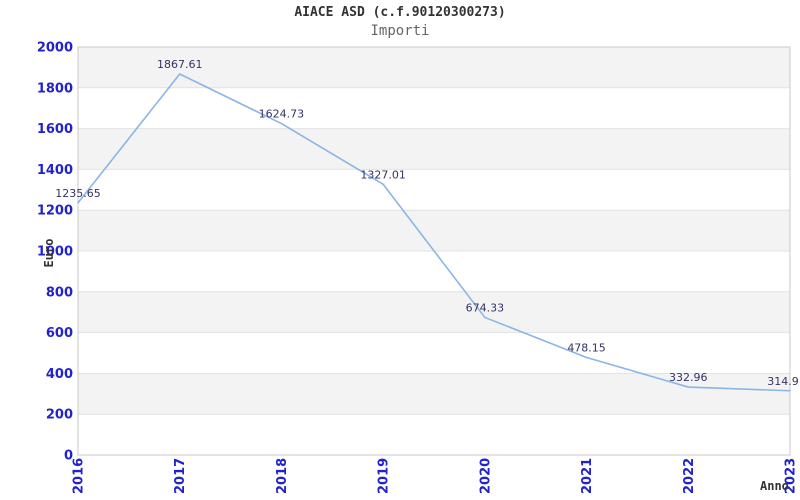 The image size is (800, 500). What do you see at coordinates (774, 486) in the screenshot?
I see `x-axis-title: Anno` at bounding box center [774, 486].